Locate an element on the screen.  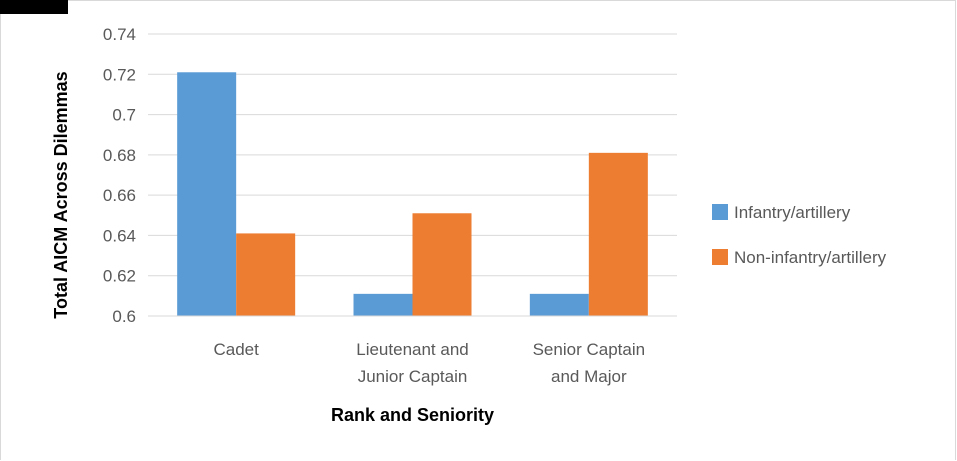
legend: Infantry/artillery Non-infantry/artillery is located at coordinates (799, 235).